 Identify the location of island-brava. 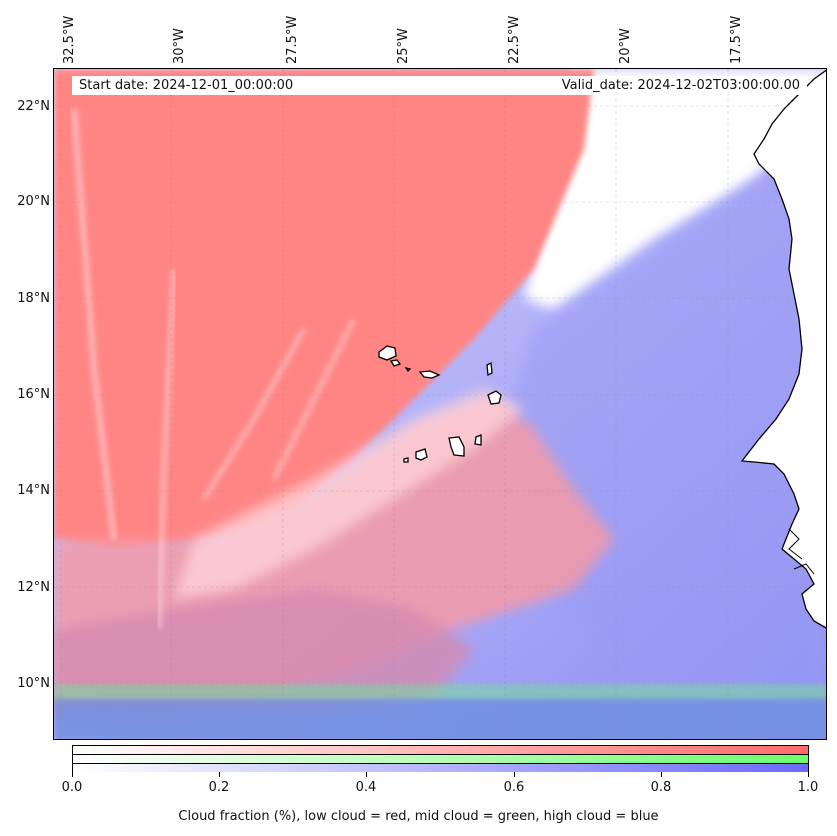
(406, 460).